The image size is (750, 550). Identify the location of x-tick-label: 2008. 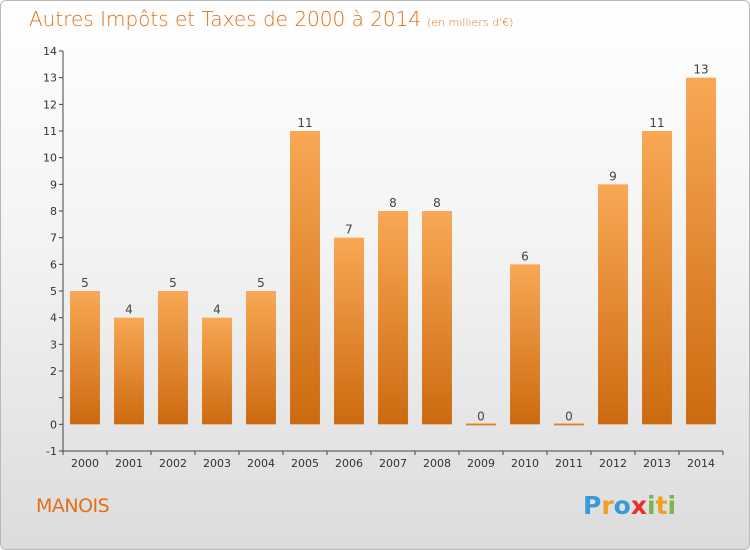
(437, 463).